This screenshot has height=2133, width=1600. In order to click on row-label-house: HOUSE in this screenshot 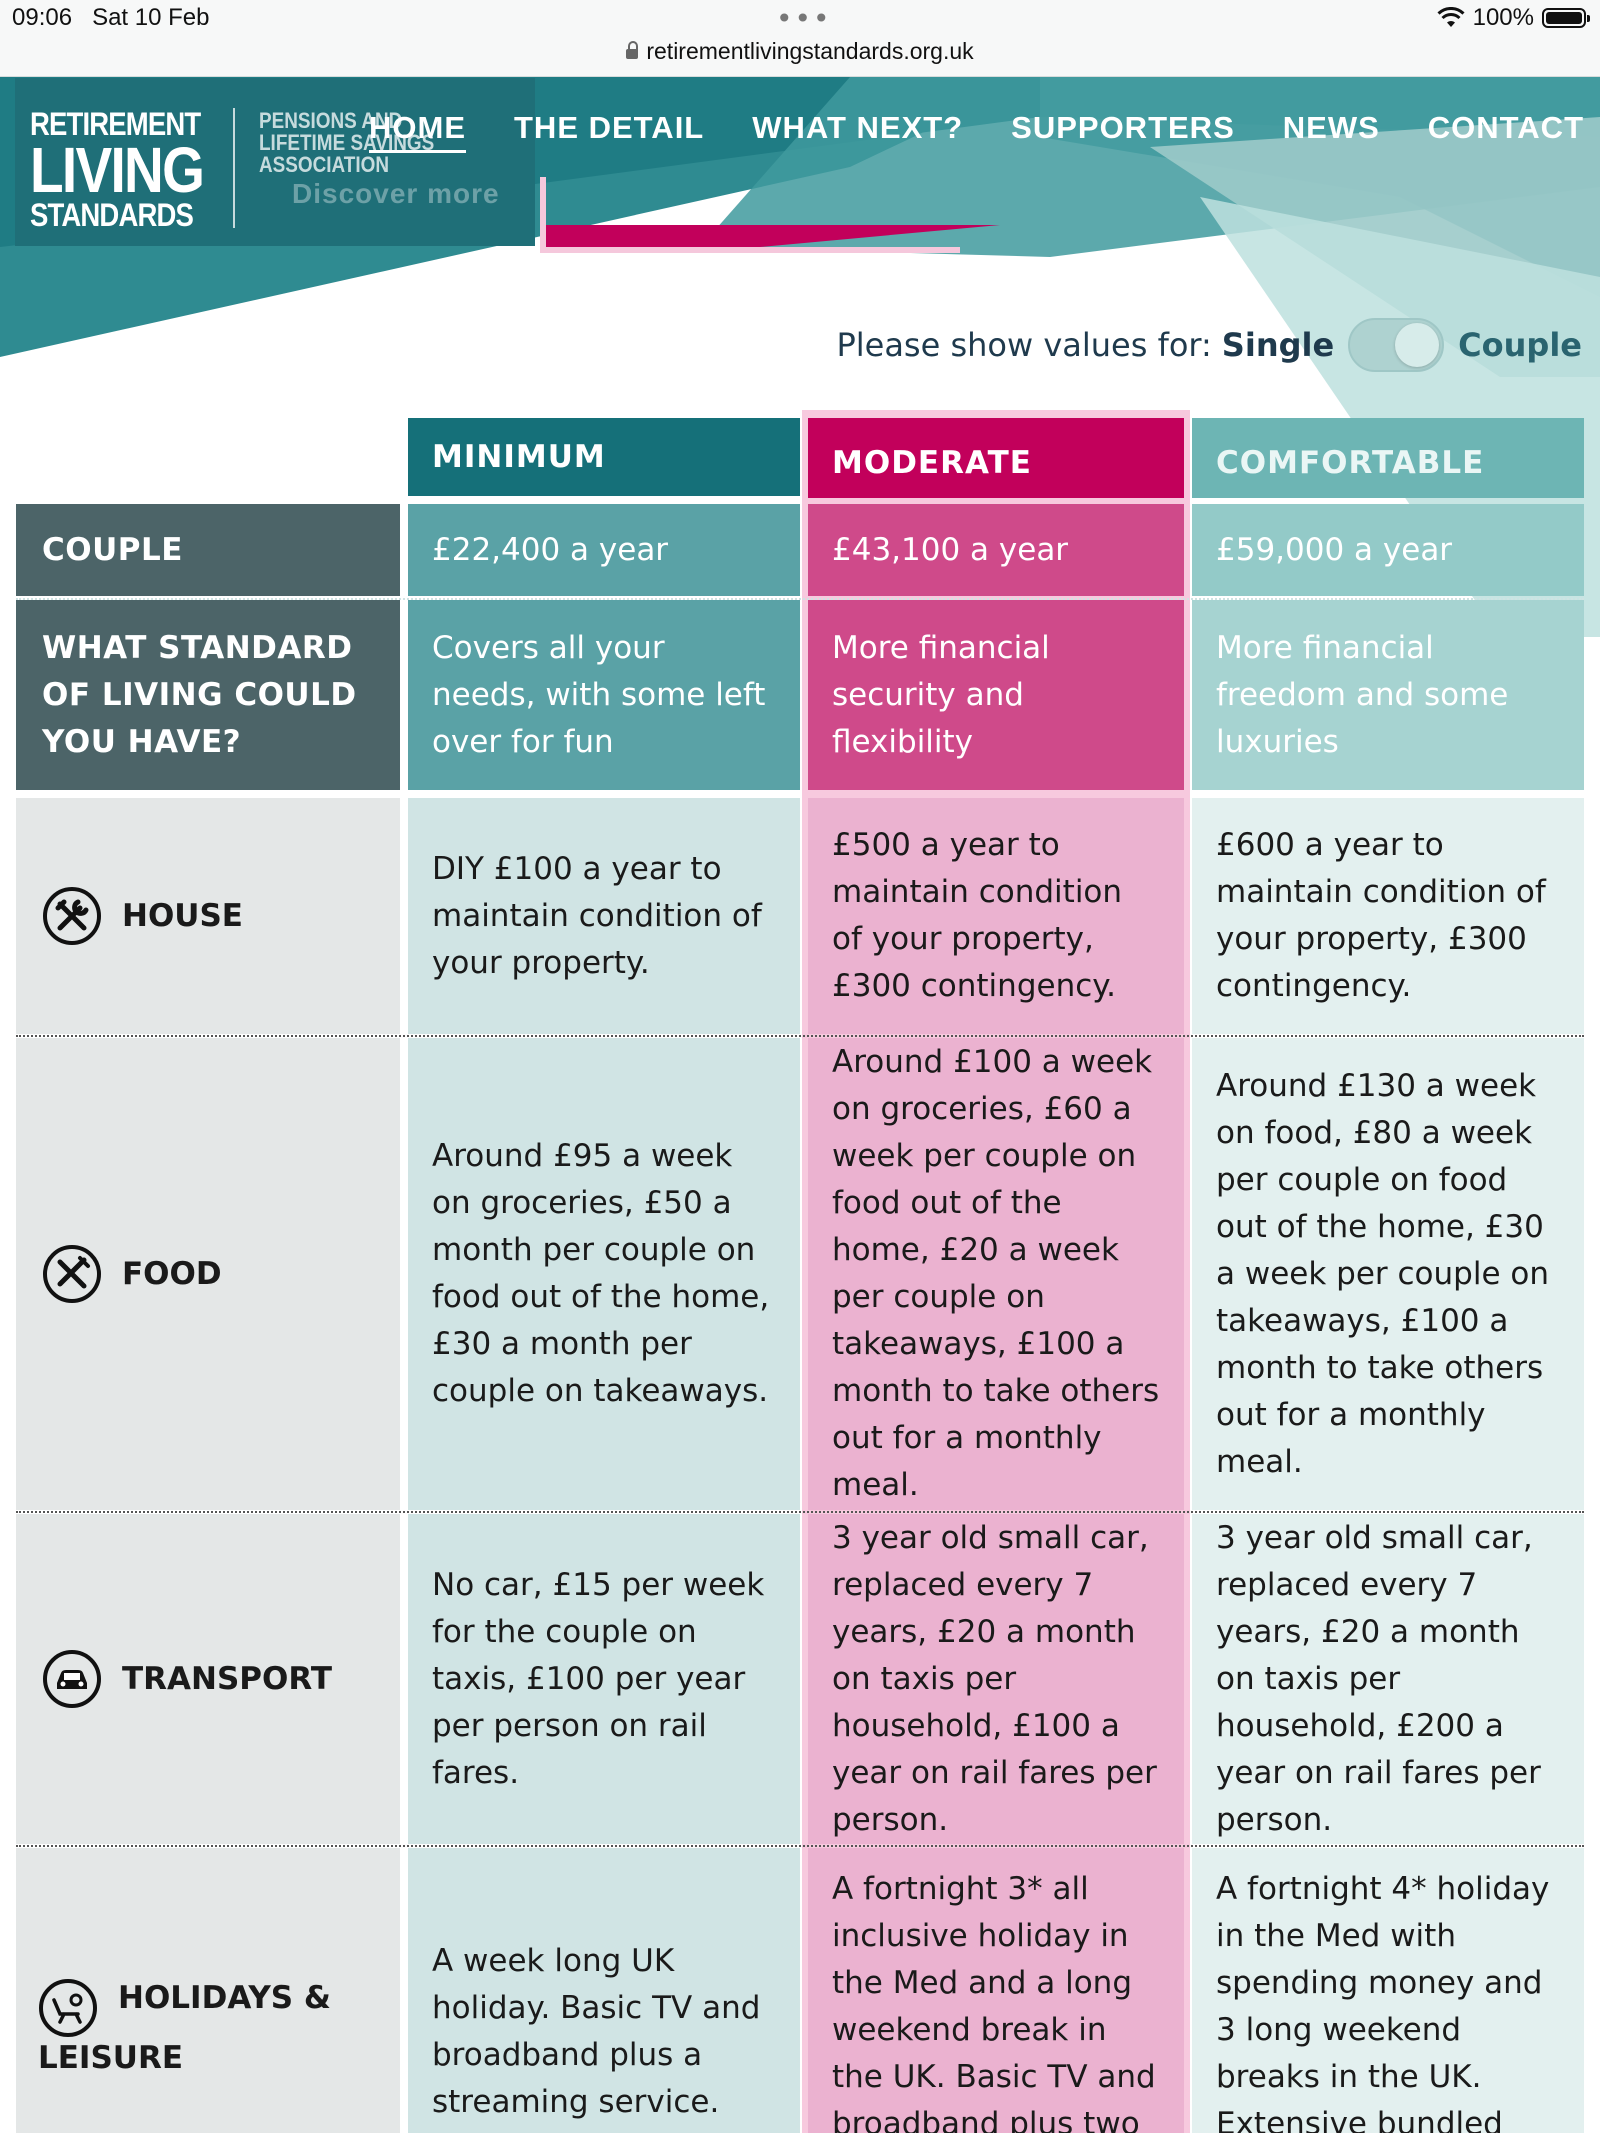, I will do `click(208, 916)`.